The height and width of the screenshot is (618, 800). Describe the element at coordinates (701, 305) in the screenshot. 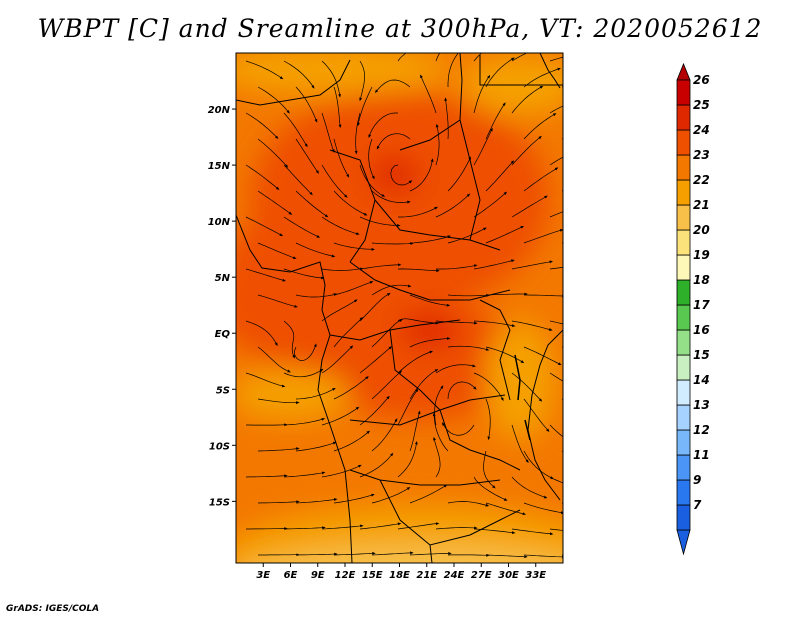

I see `colorbar-label: 17` at that location.